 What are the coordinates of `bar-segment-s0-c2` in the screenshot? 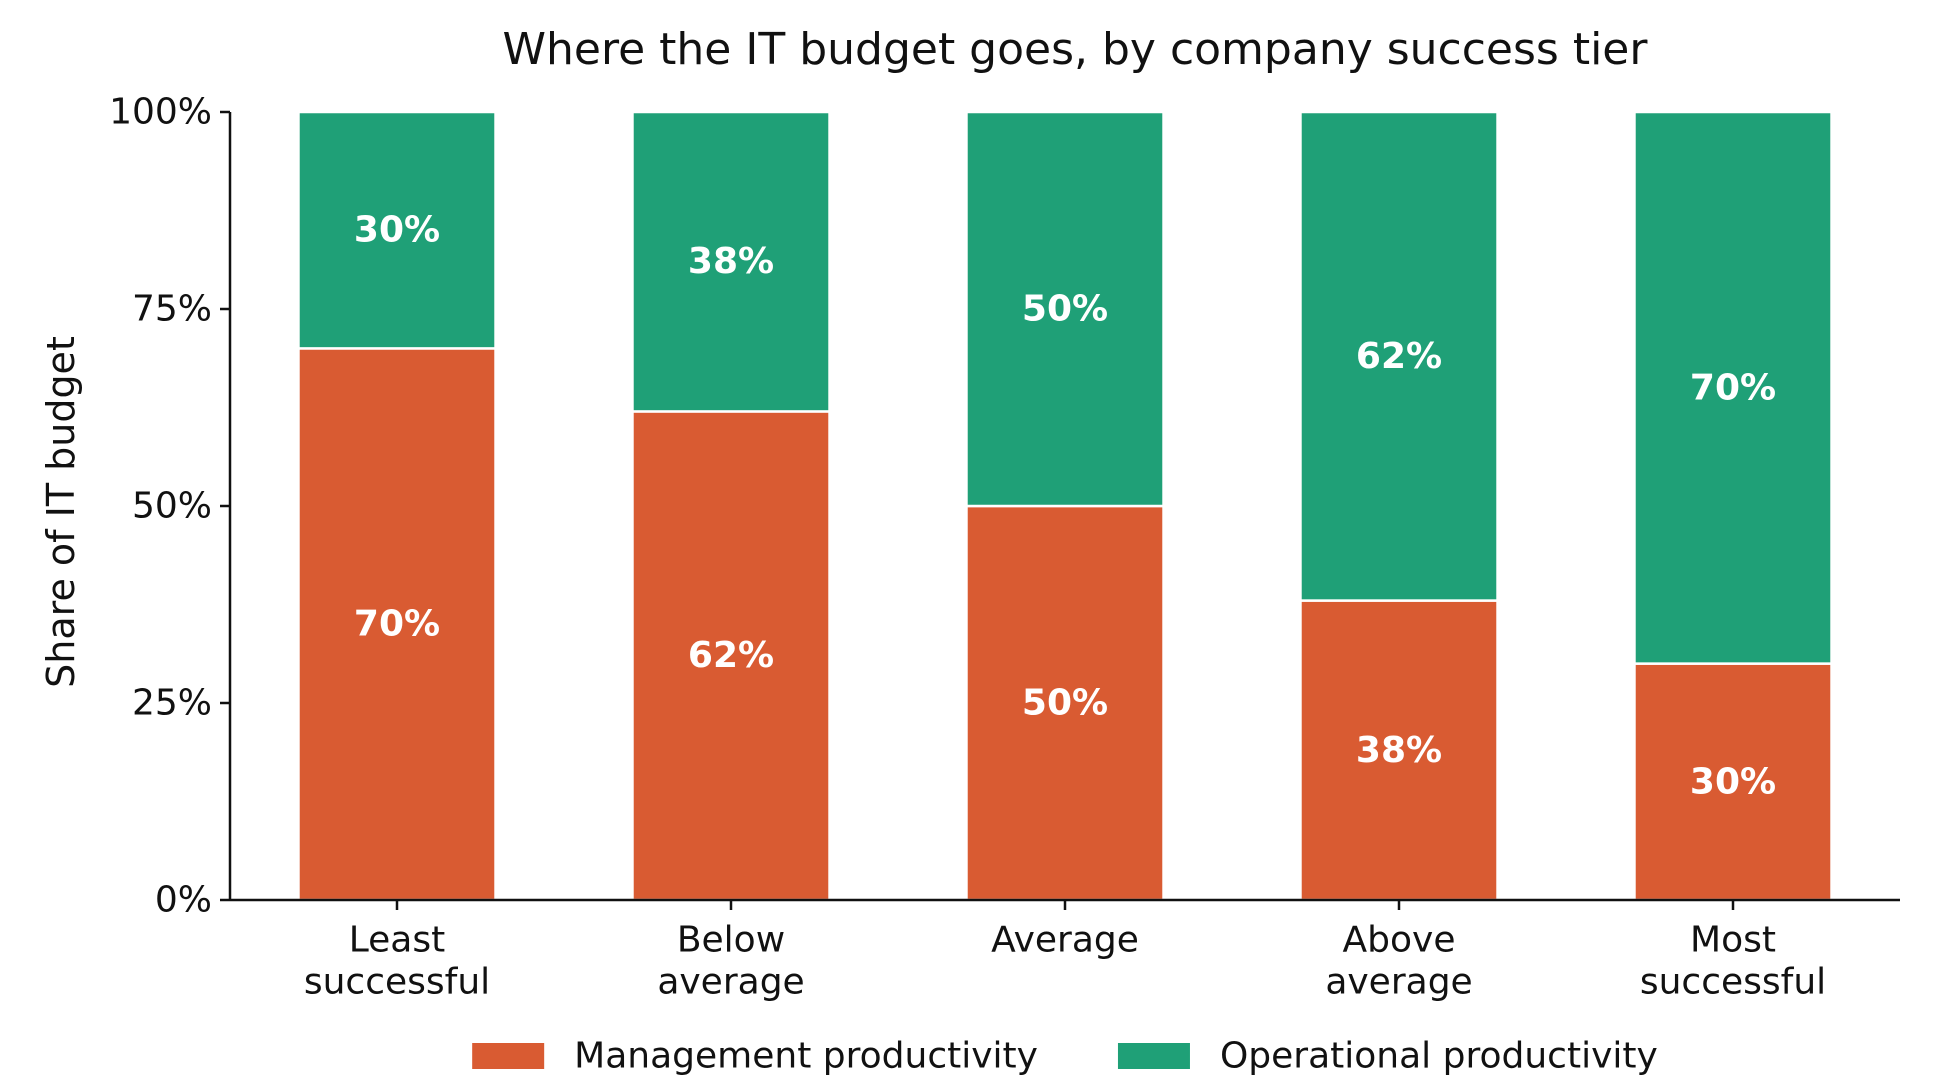 It's located at (1065, 703).